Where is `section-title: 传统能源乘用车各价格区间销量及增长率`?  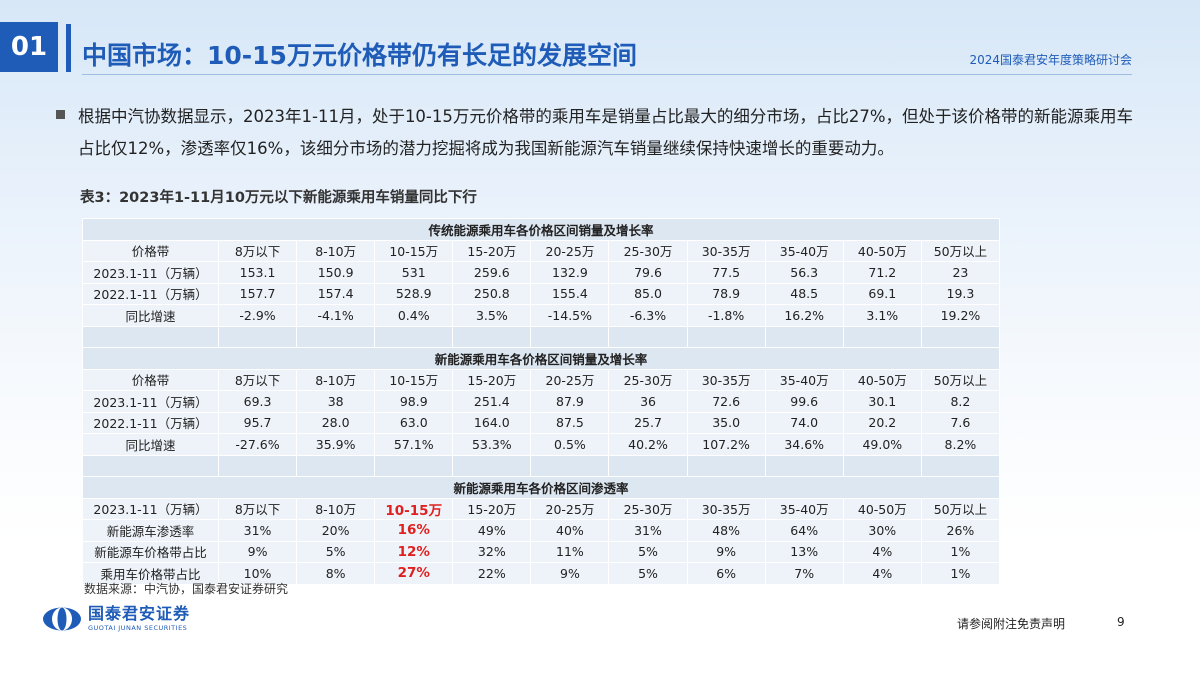 section-title: 传统能源乘用车各价格区间销量及增长率 is located at coordinates (541, 229).